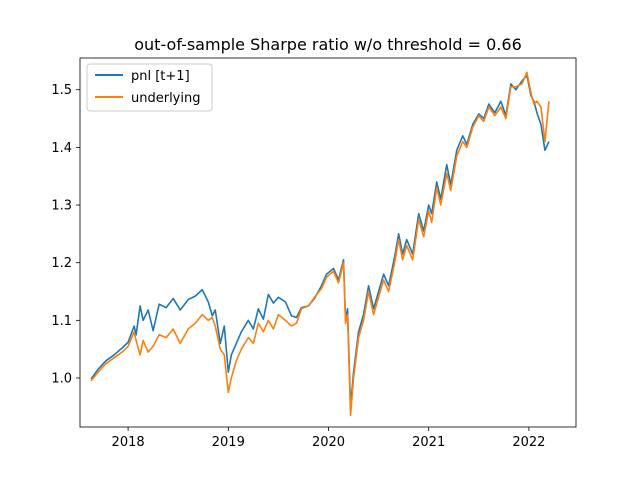  What do you see at coordinates (65, 234) in the screenshot?
I see `y-axis: 1.0 1.1 1.2 1.3 1.4 1.5` at bounding box center [65, 234].